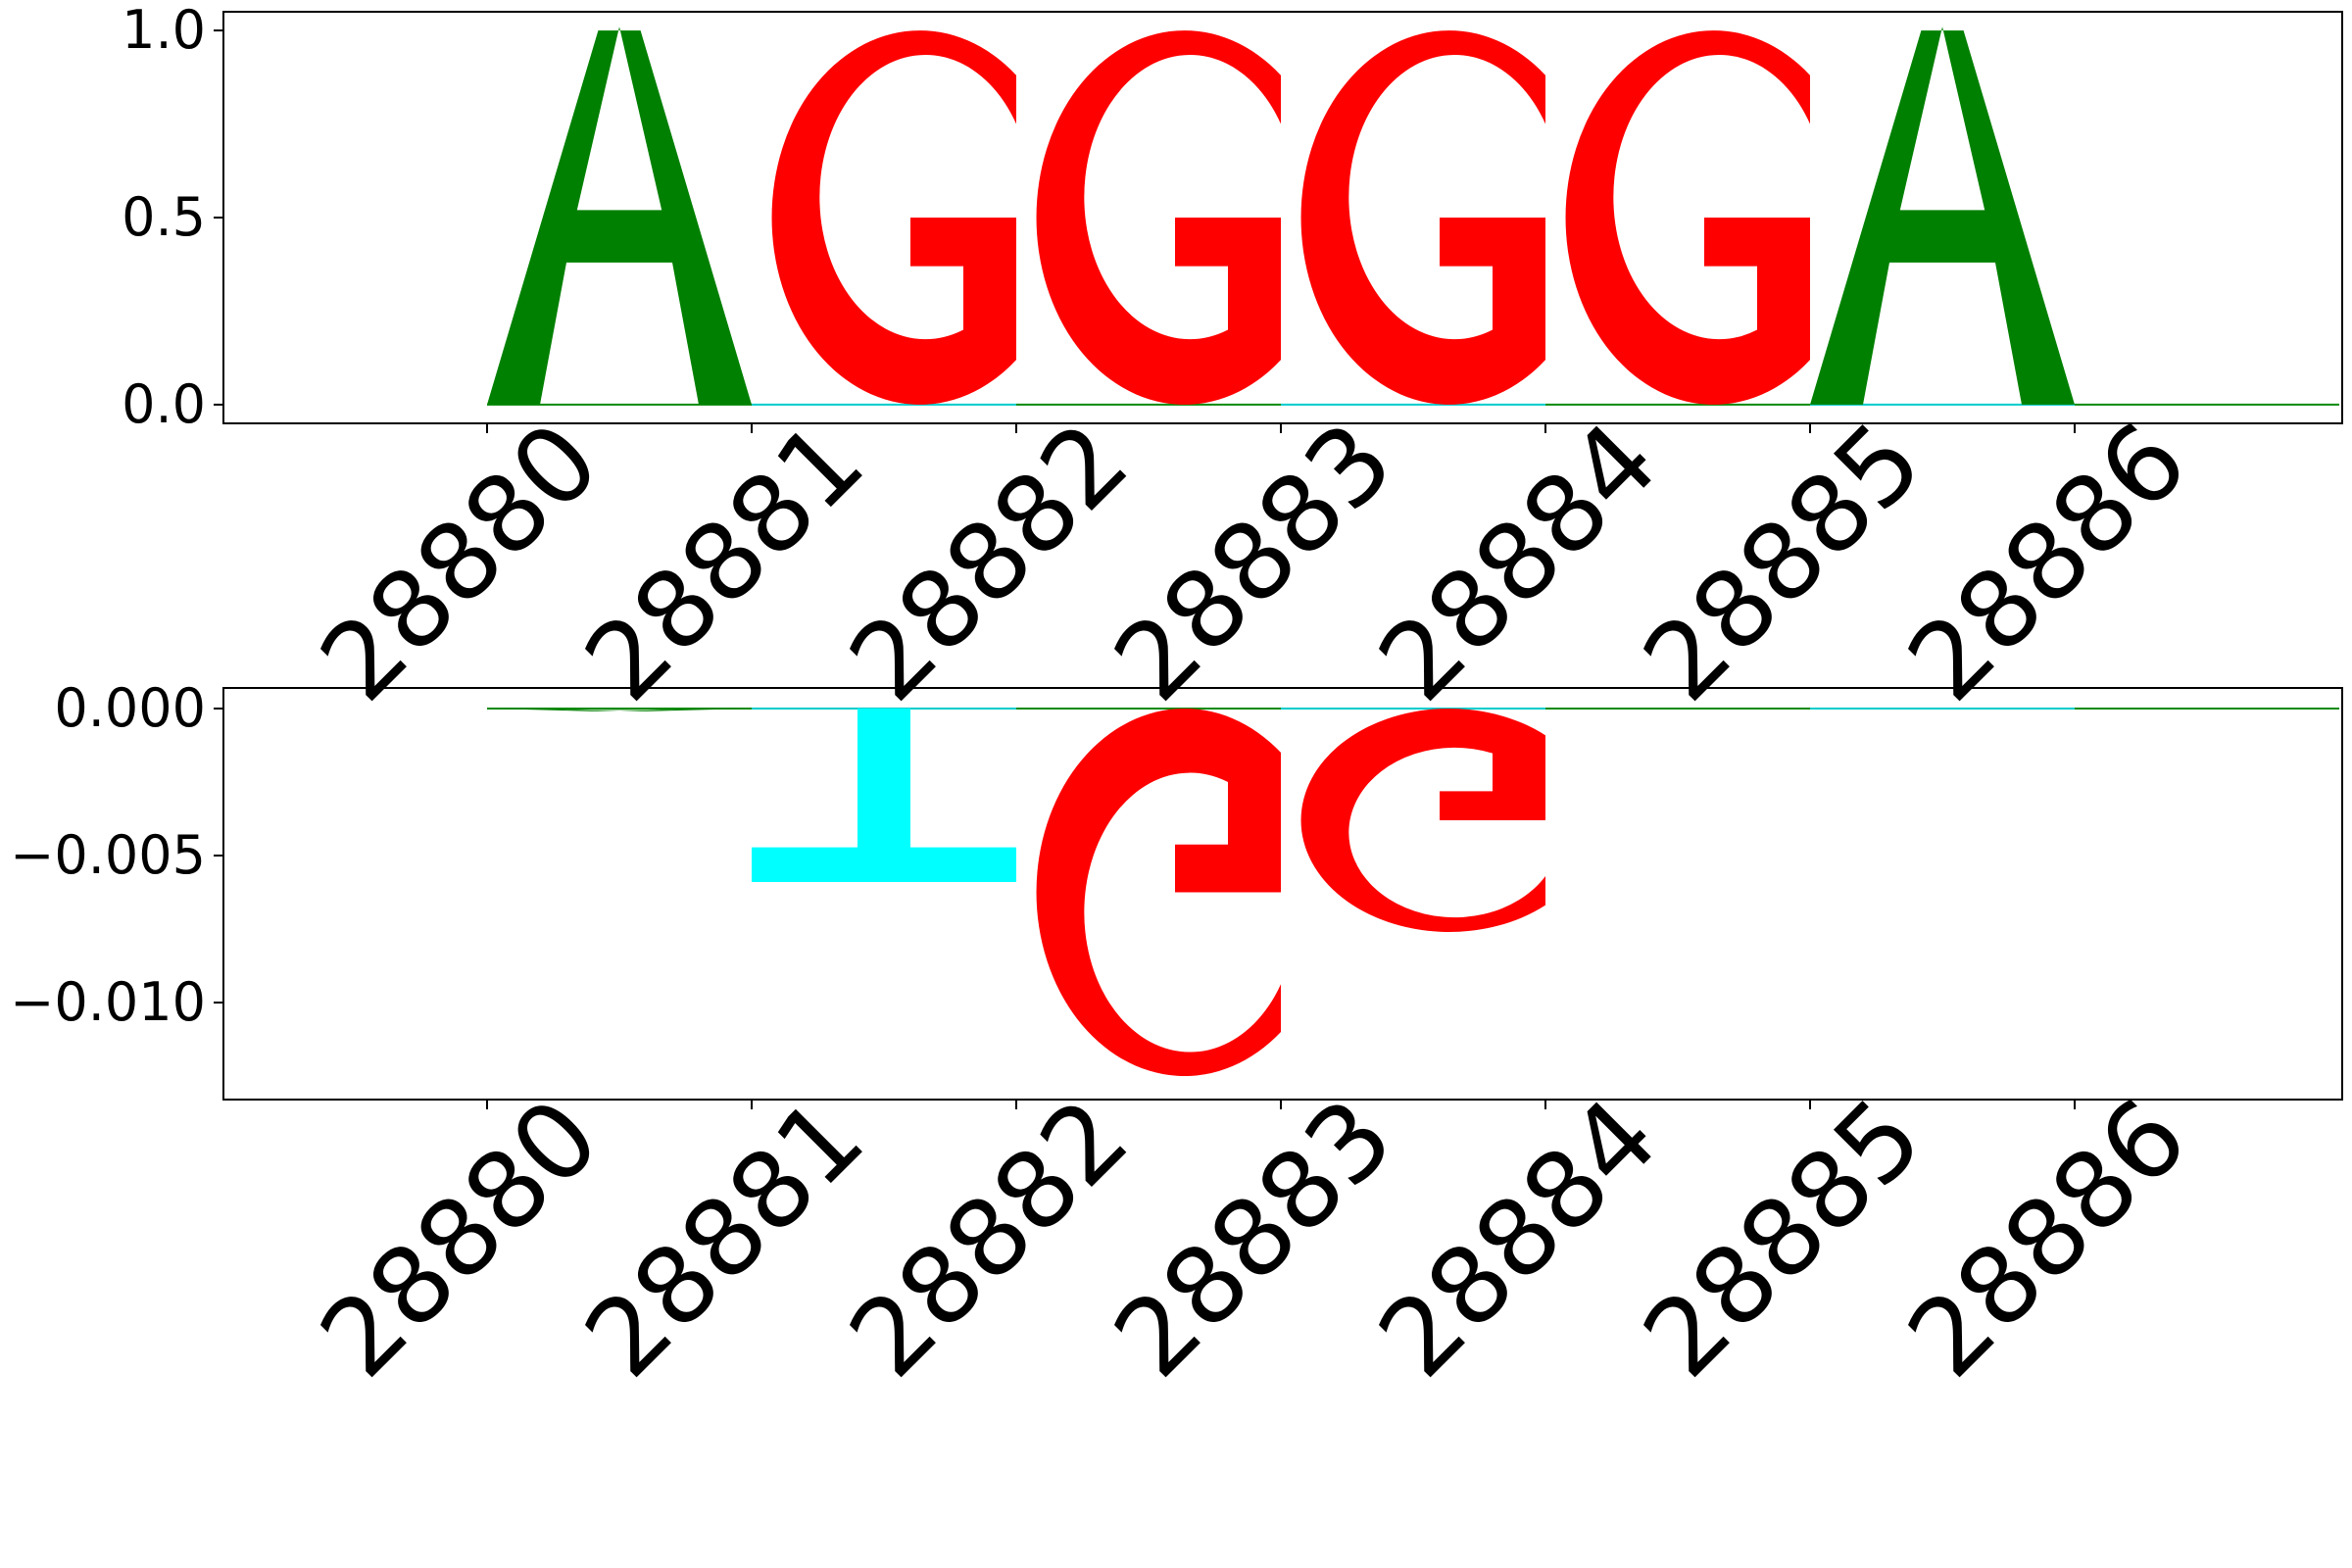  Describe the element at coordinates (130, 708) in the screenshot. I see `y-tick-label: 0.000` at that location.